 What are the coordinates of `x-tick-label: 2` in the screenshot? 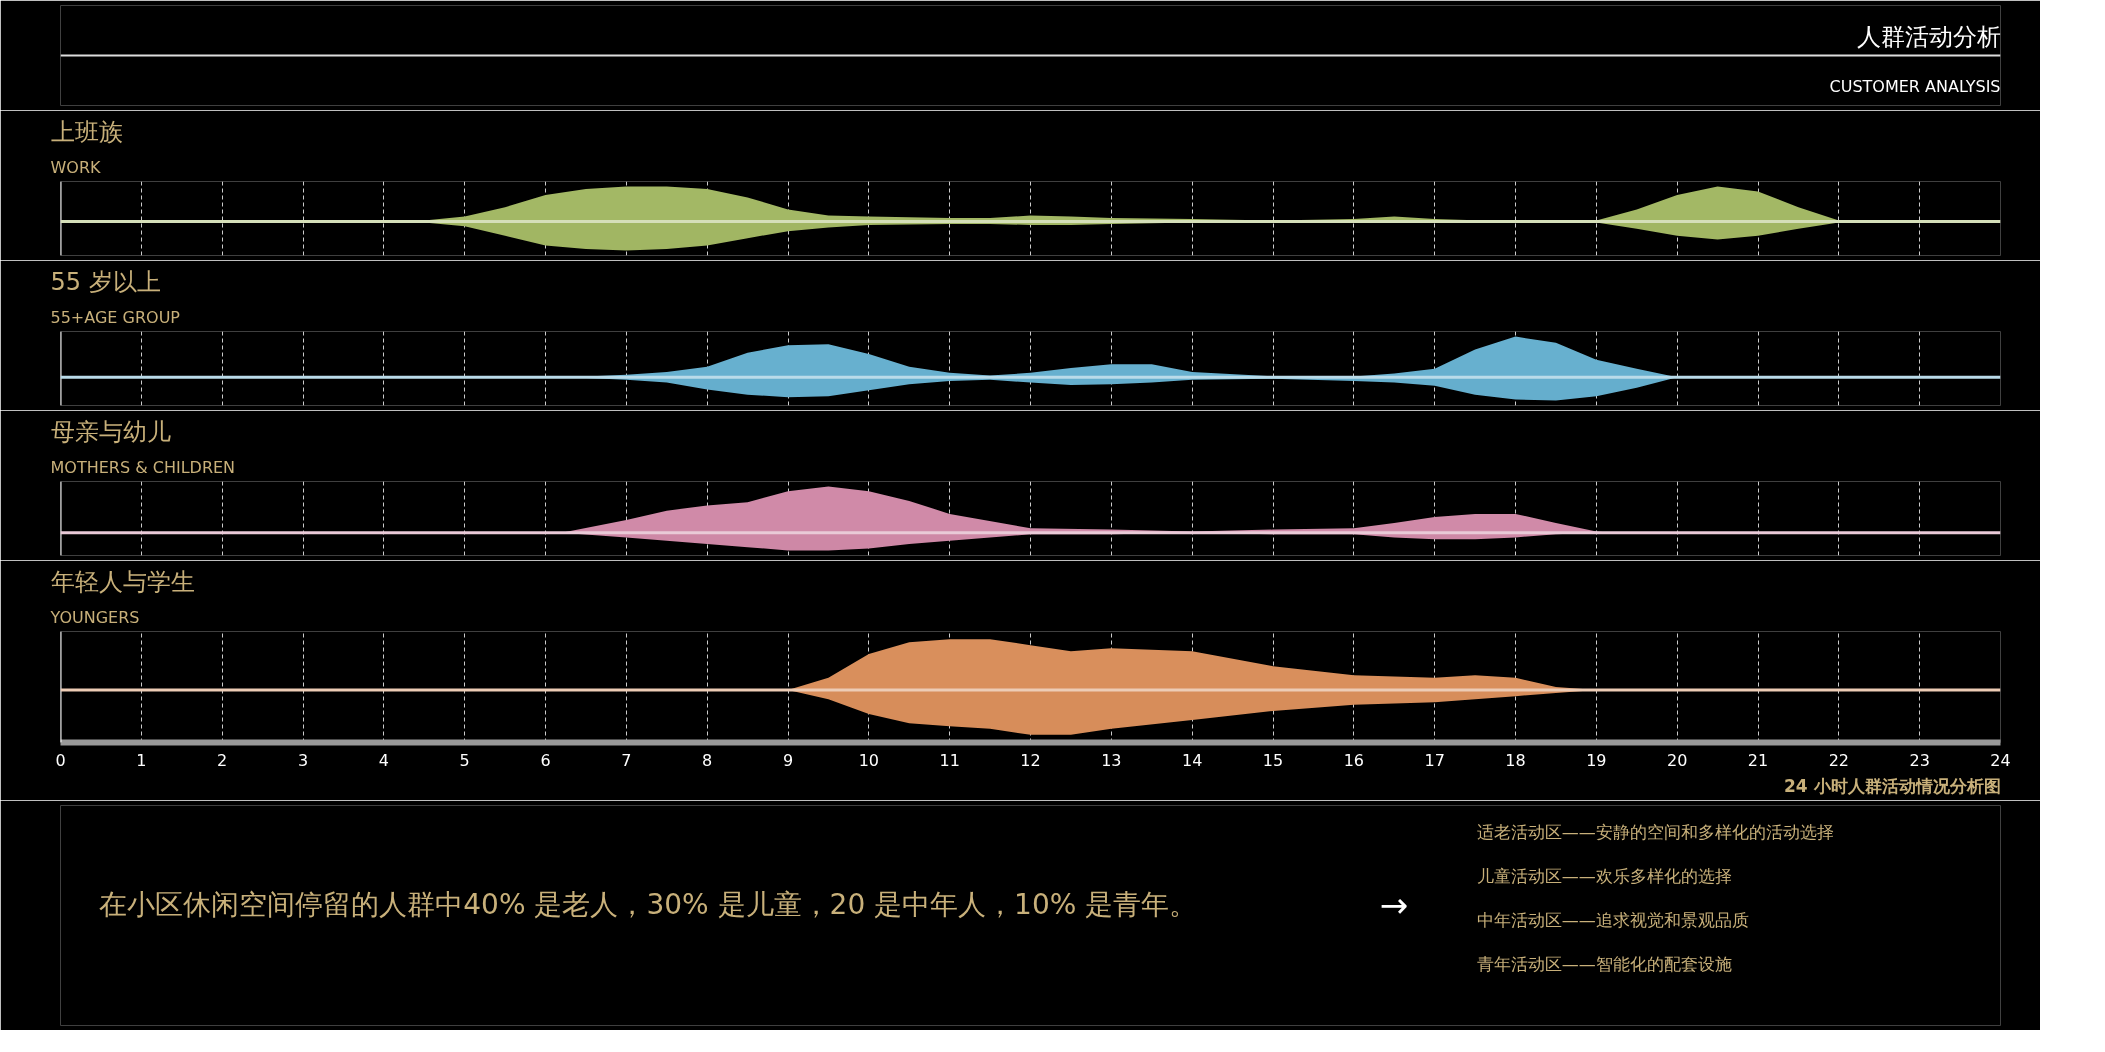 It's located at (222, 760).